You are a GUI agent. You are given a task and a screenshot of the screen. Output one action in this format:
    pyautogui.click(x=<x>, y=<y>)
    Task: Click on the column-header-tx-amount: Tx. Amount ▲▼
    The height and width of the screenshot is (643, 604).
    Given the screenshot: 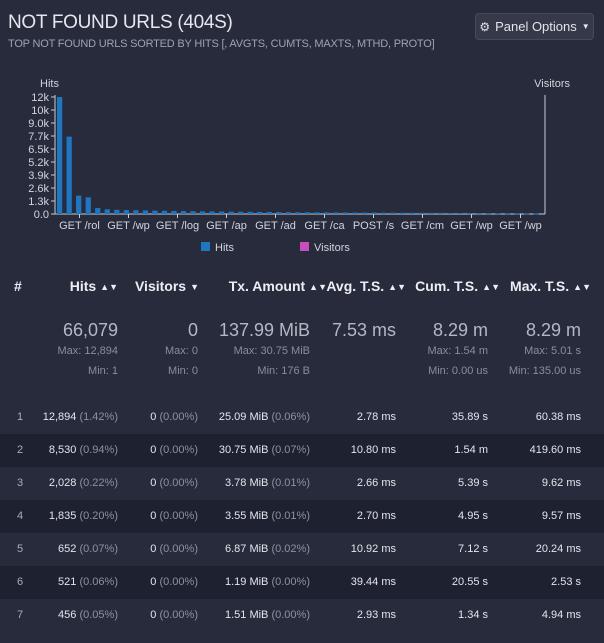 What is the action you would take?
    pyautogui.click(x=277, y=286)
    